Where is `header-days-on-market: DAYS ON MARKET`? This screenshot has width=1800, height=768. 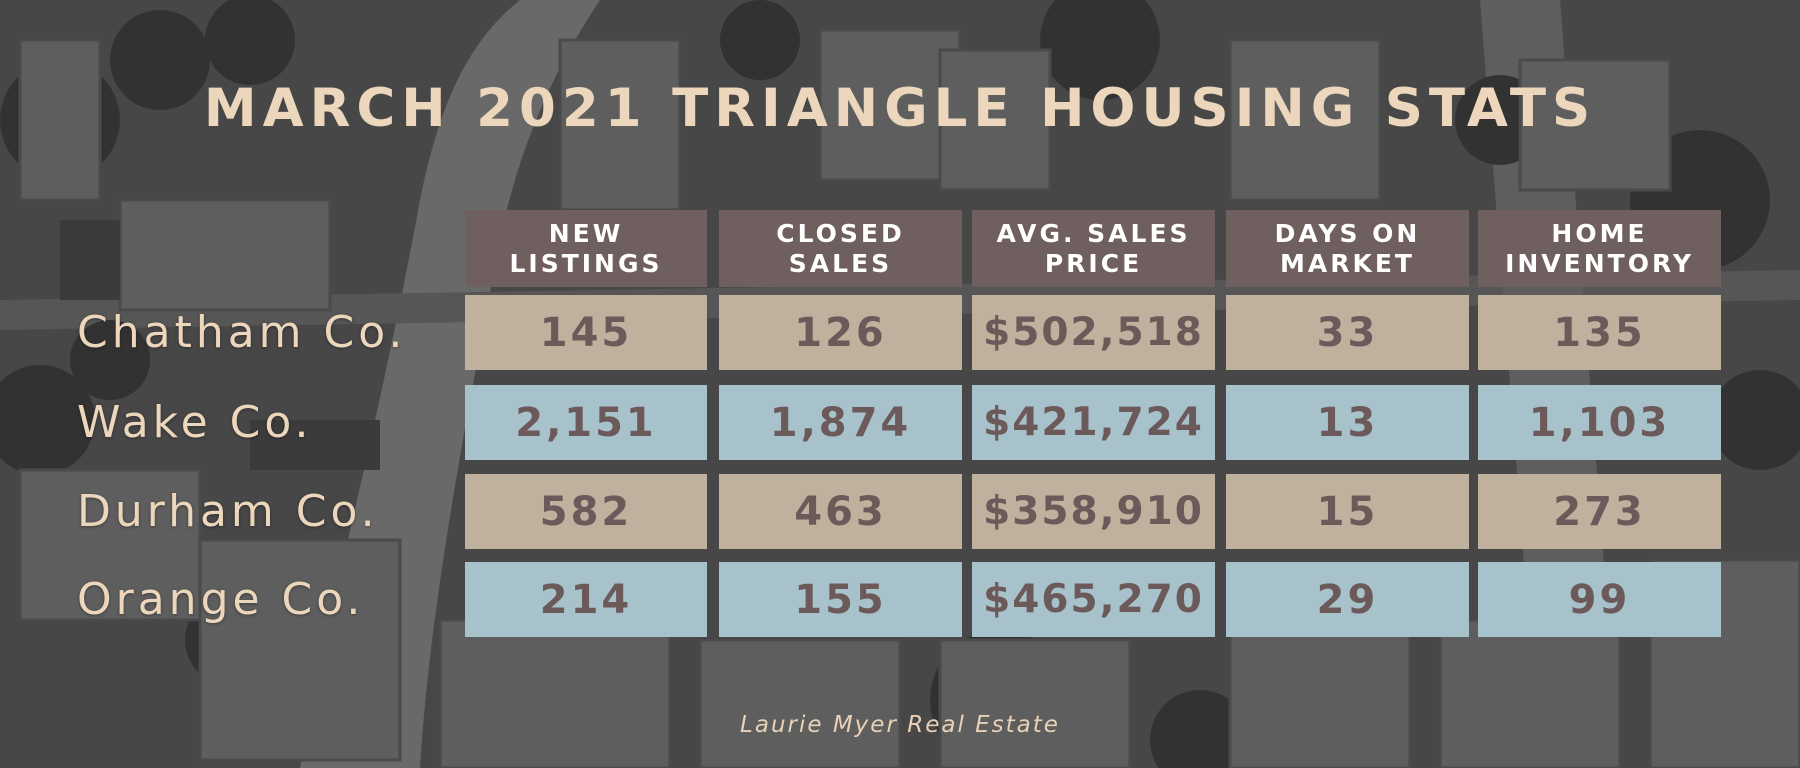 header-days-on-market: DAYS ON MARKET is located at coordinates (1347, 248).